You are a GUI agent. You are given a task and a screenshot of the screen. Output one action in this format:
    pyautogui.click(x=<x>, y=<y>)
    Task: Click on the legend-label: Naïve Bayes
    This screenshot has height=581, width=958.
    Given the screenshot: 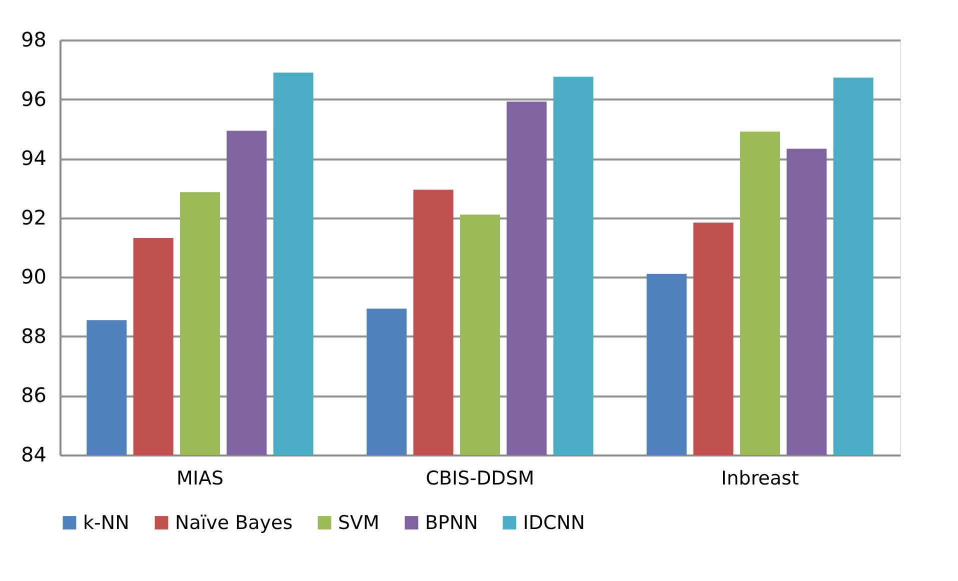 What is the action you would take?
    pyautogui.click(x=234, y=523)
    